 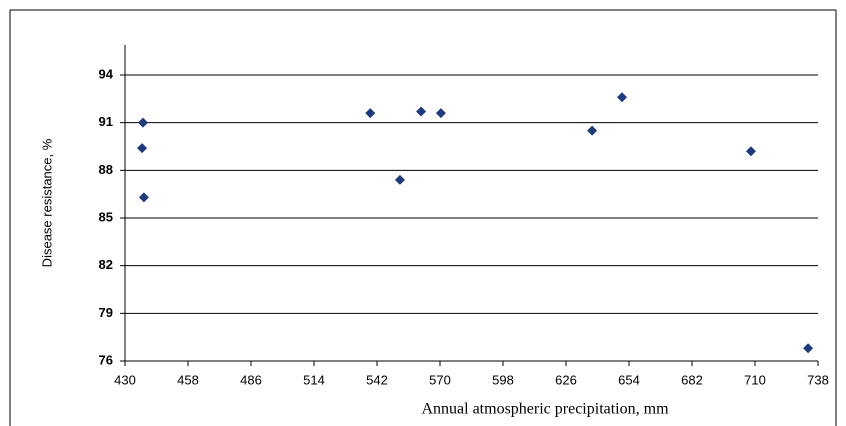 I want to click on x-tick-label: 458, so click(x=188, y=379).